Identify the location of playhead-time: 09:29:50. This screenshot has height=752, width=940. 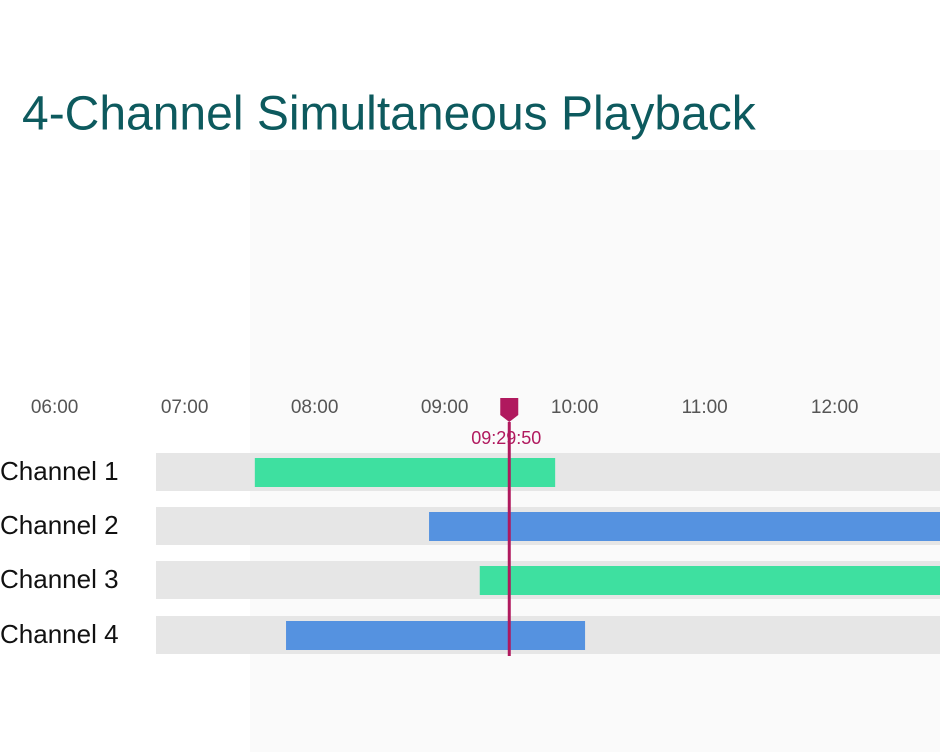
(506, 438).